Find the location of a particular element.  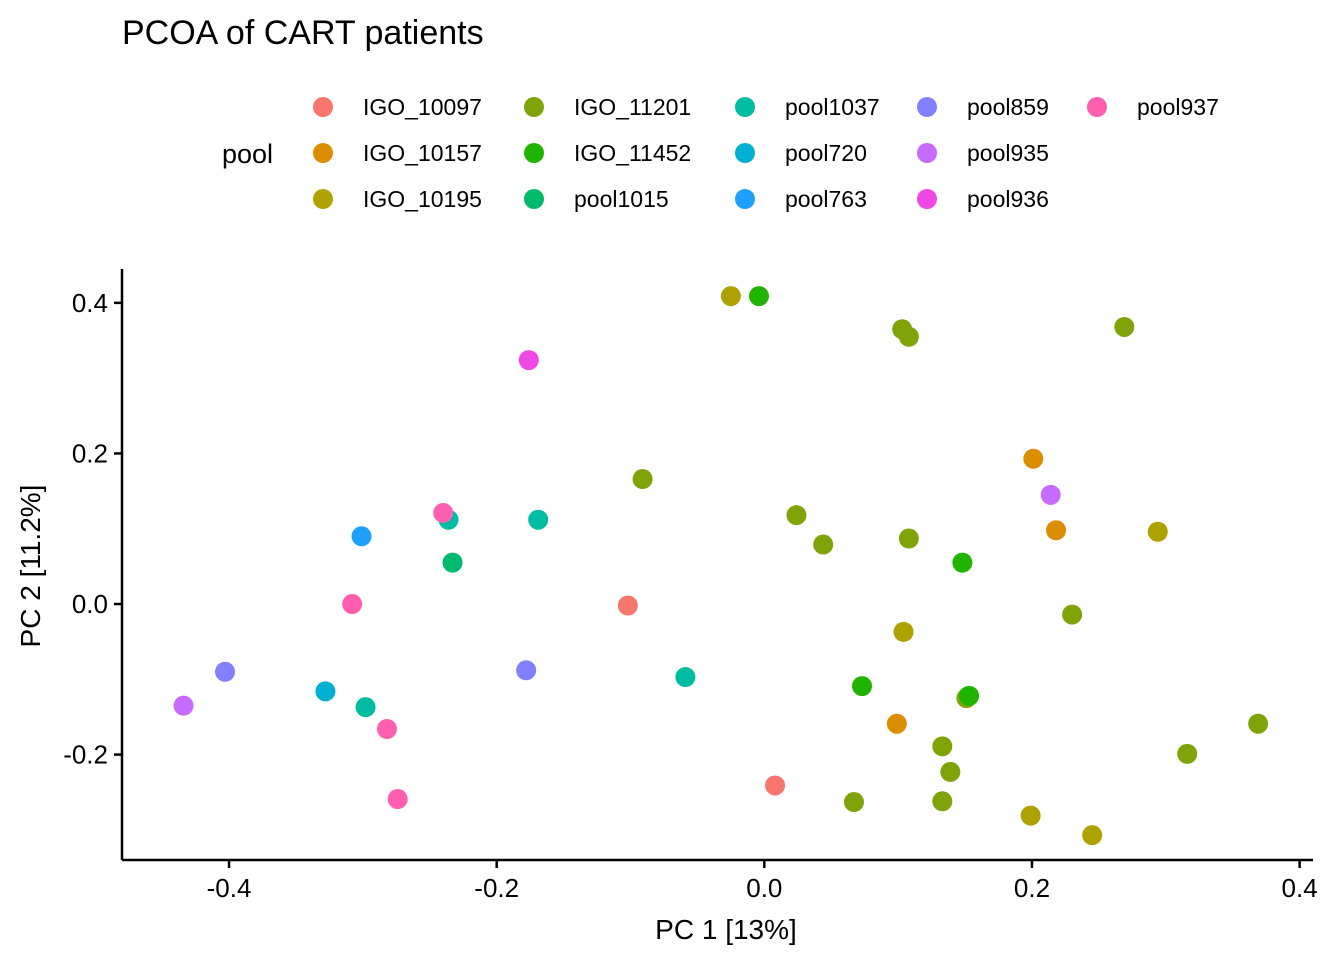

legend-label-pool936: pool936 is located at coordinates (1008, 199).